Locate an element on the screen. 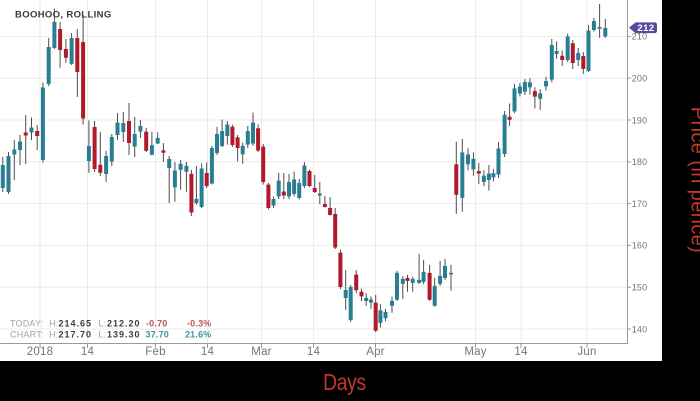 The height and width of the screenshot is (401, 700). svg-text: 212.20 is located at coordinates (124, 324).